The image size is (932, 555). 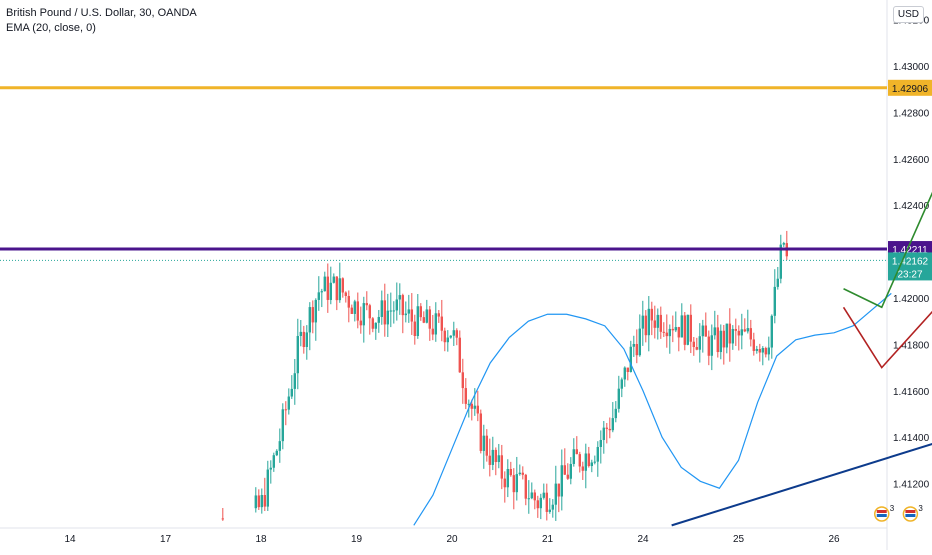 I want to click on currency-badge: USD, so click(x=908, y=14).